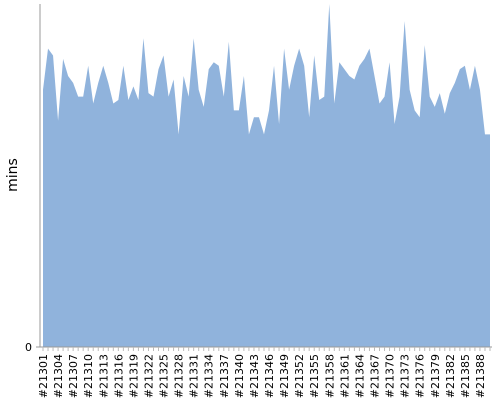 This screenshot has width=500, height=404. What do you see at coordinates (58, 376) in the screenshot?
I see `x-tick-label: #21304` at bounding box center [58, 376].